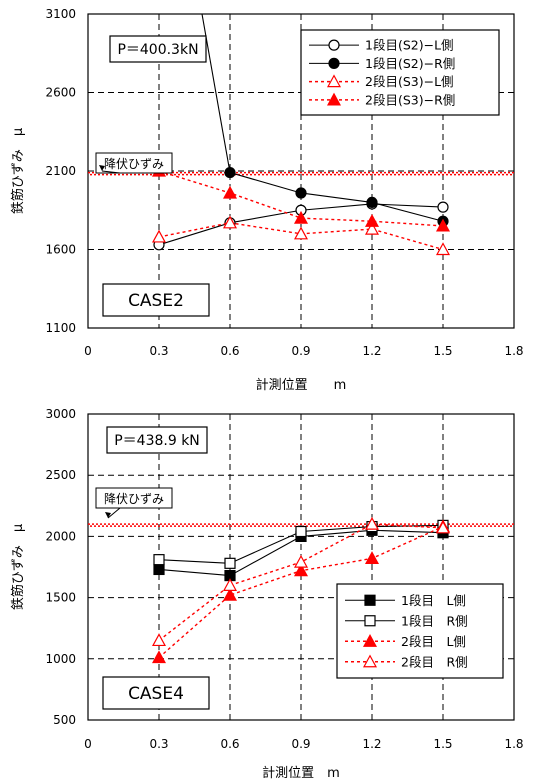 The height and width of the screenshot is (783, 536). Describe the element at coordinates (420, 631) in the screenshot. I see `legend: 1段目 L側 1段目 R側 2段目 L側 2段目 R側` at that location.